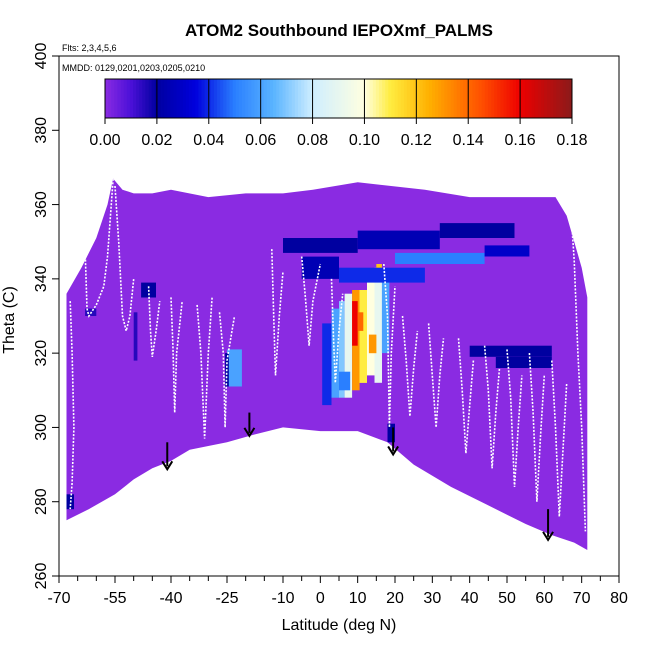 This screenshot has width=650, height=650. Describe the element at coordinates (393, 451) in the screenshot. I see `arrow-head` at that location.